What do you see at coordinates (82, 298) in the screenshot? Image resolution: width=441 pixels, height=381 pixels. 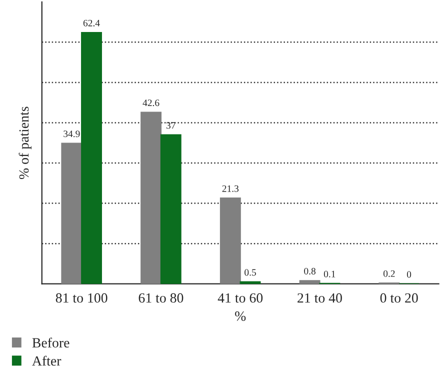 I see `x-tick-label: 81 to 100` at bounding box center [82, 298].